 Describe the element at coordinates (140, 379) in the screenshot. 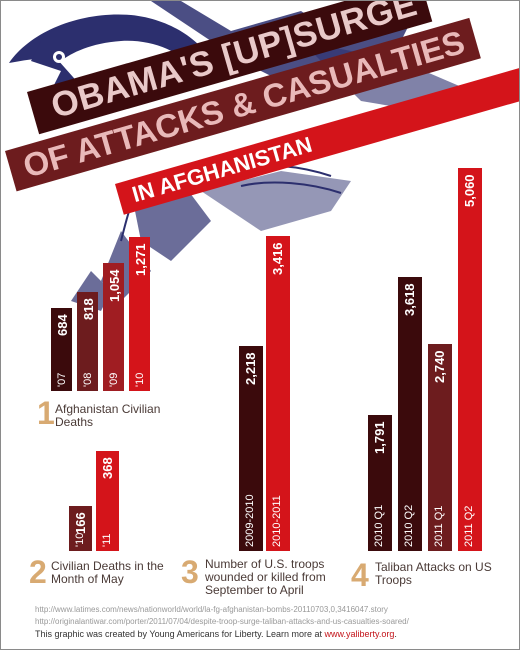

I see `bar-category-label-1-4: '10` at that location.